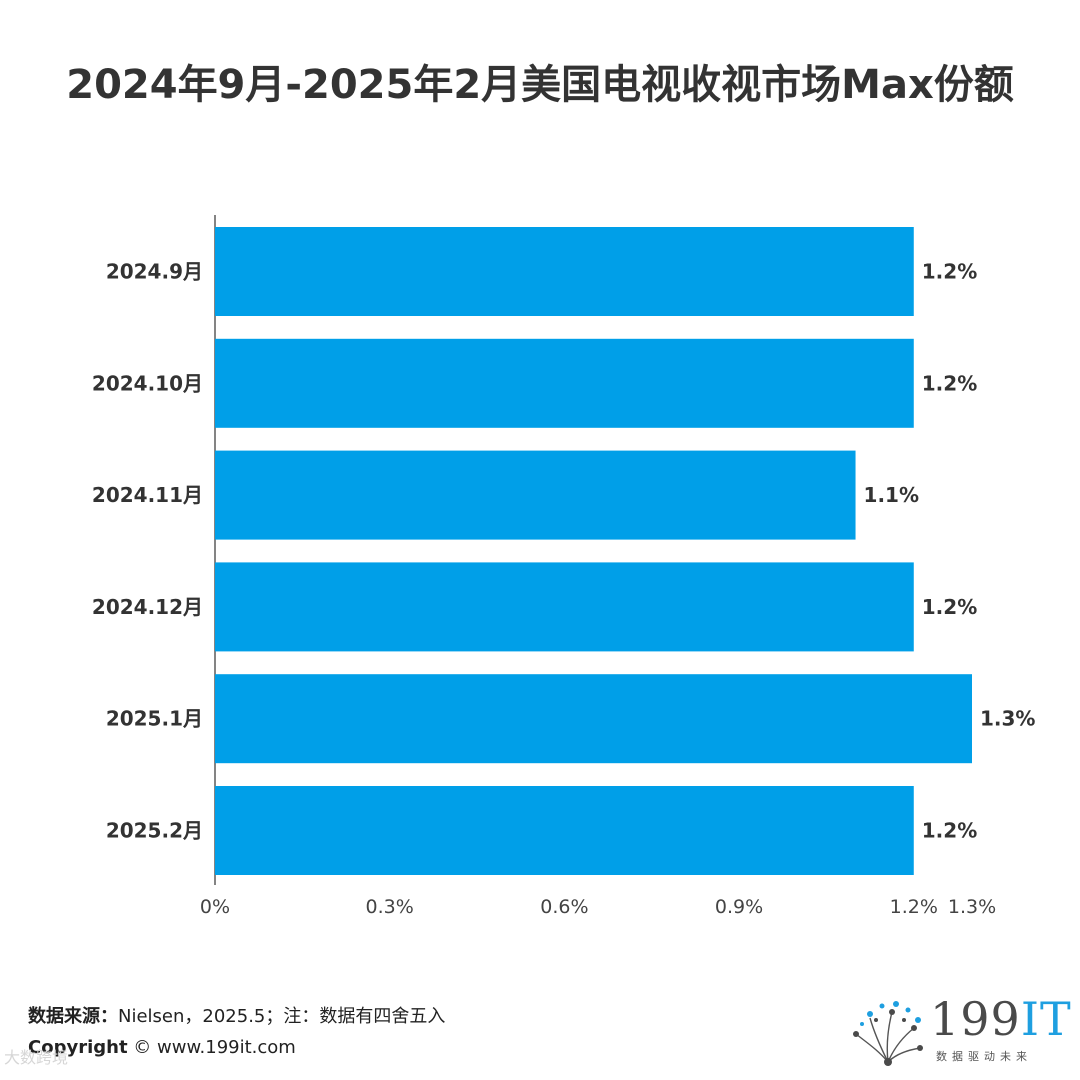  What do you see at coordinates (73, 1016) in the screenshot?
I see `data-source-label: 数据来源：` at bounding box center [73, 1016].